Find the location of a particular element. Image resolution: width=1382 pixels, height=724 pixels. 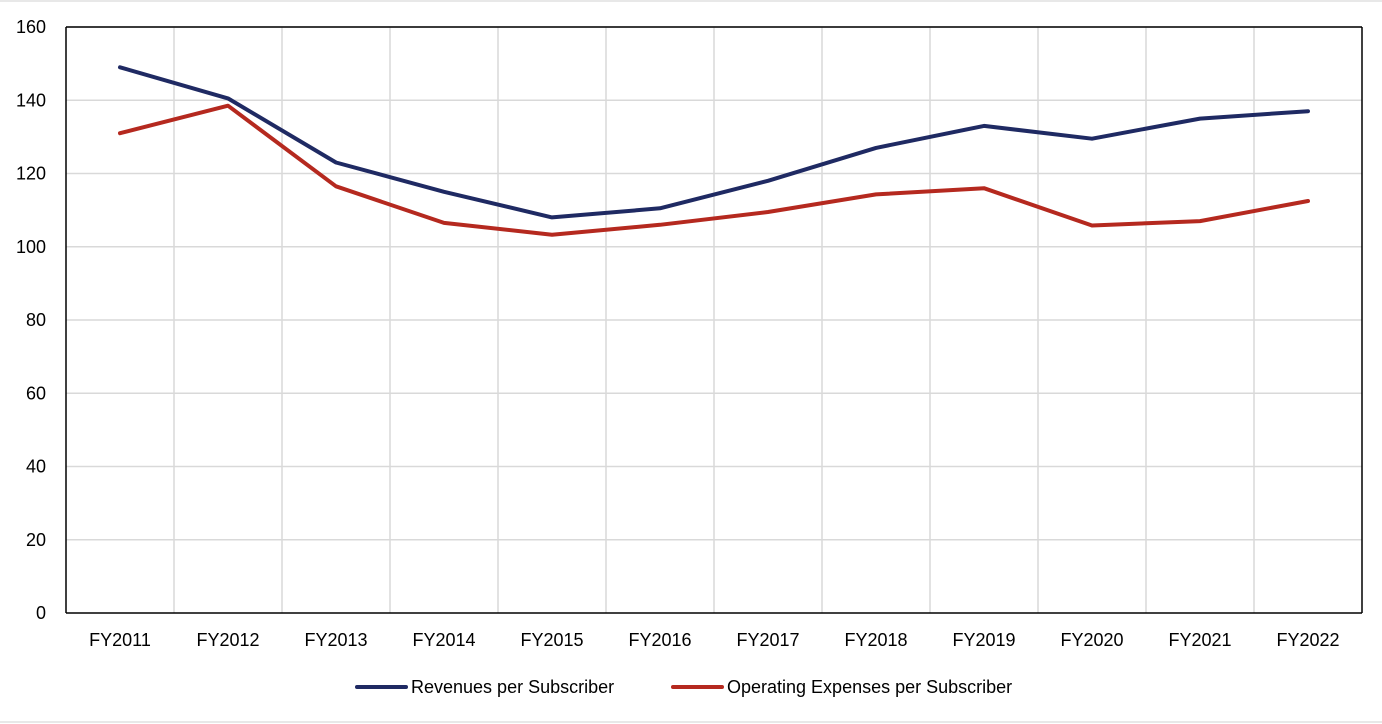

x-tick-label: FY2019 is located at coordinates (983, 640).